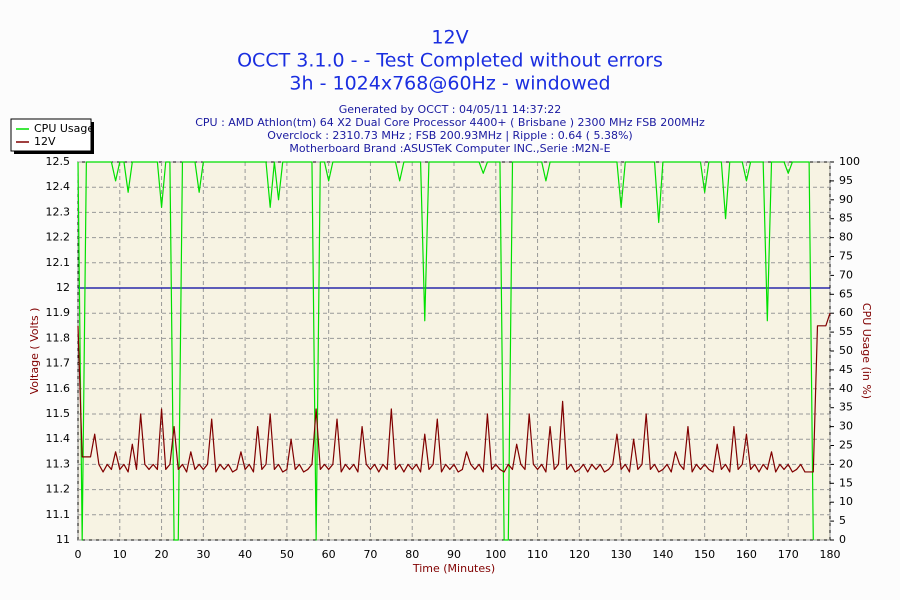  Describe the element at coordinates (58, 262) in the screenshot. I see `y-tick-label: 12.1` at that location.